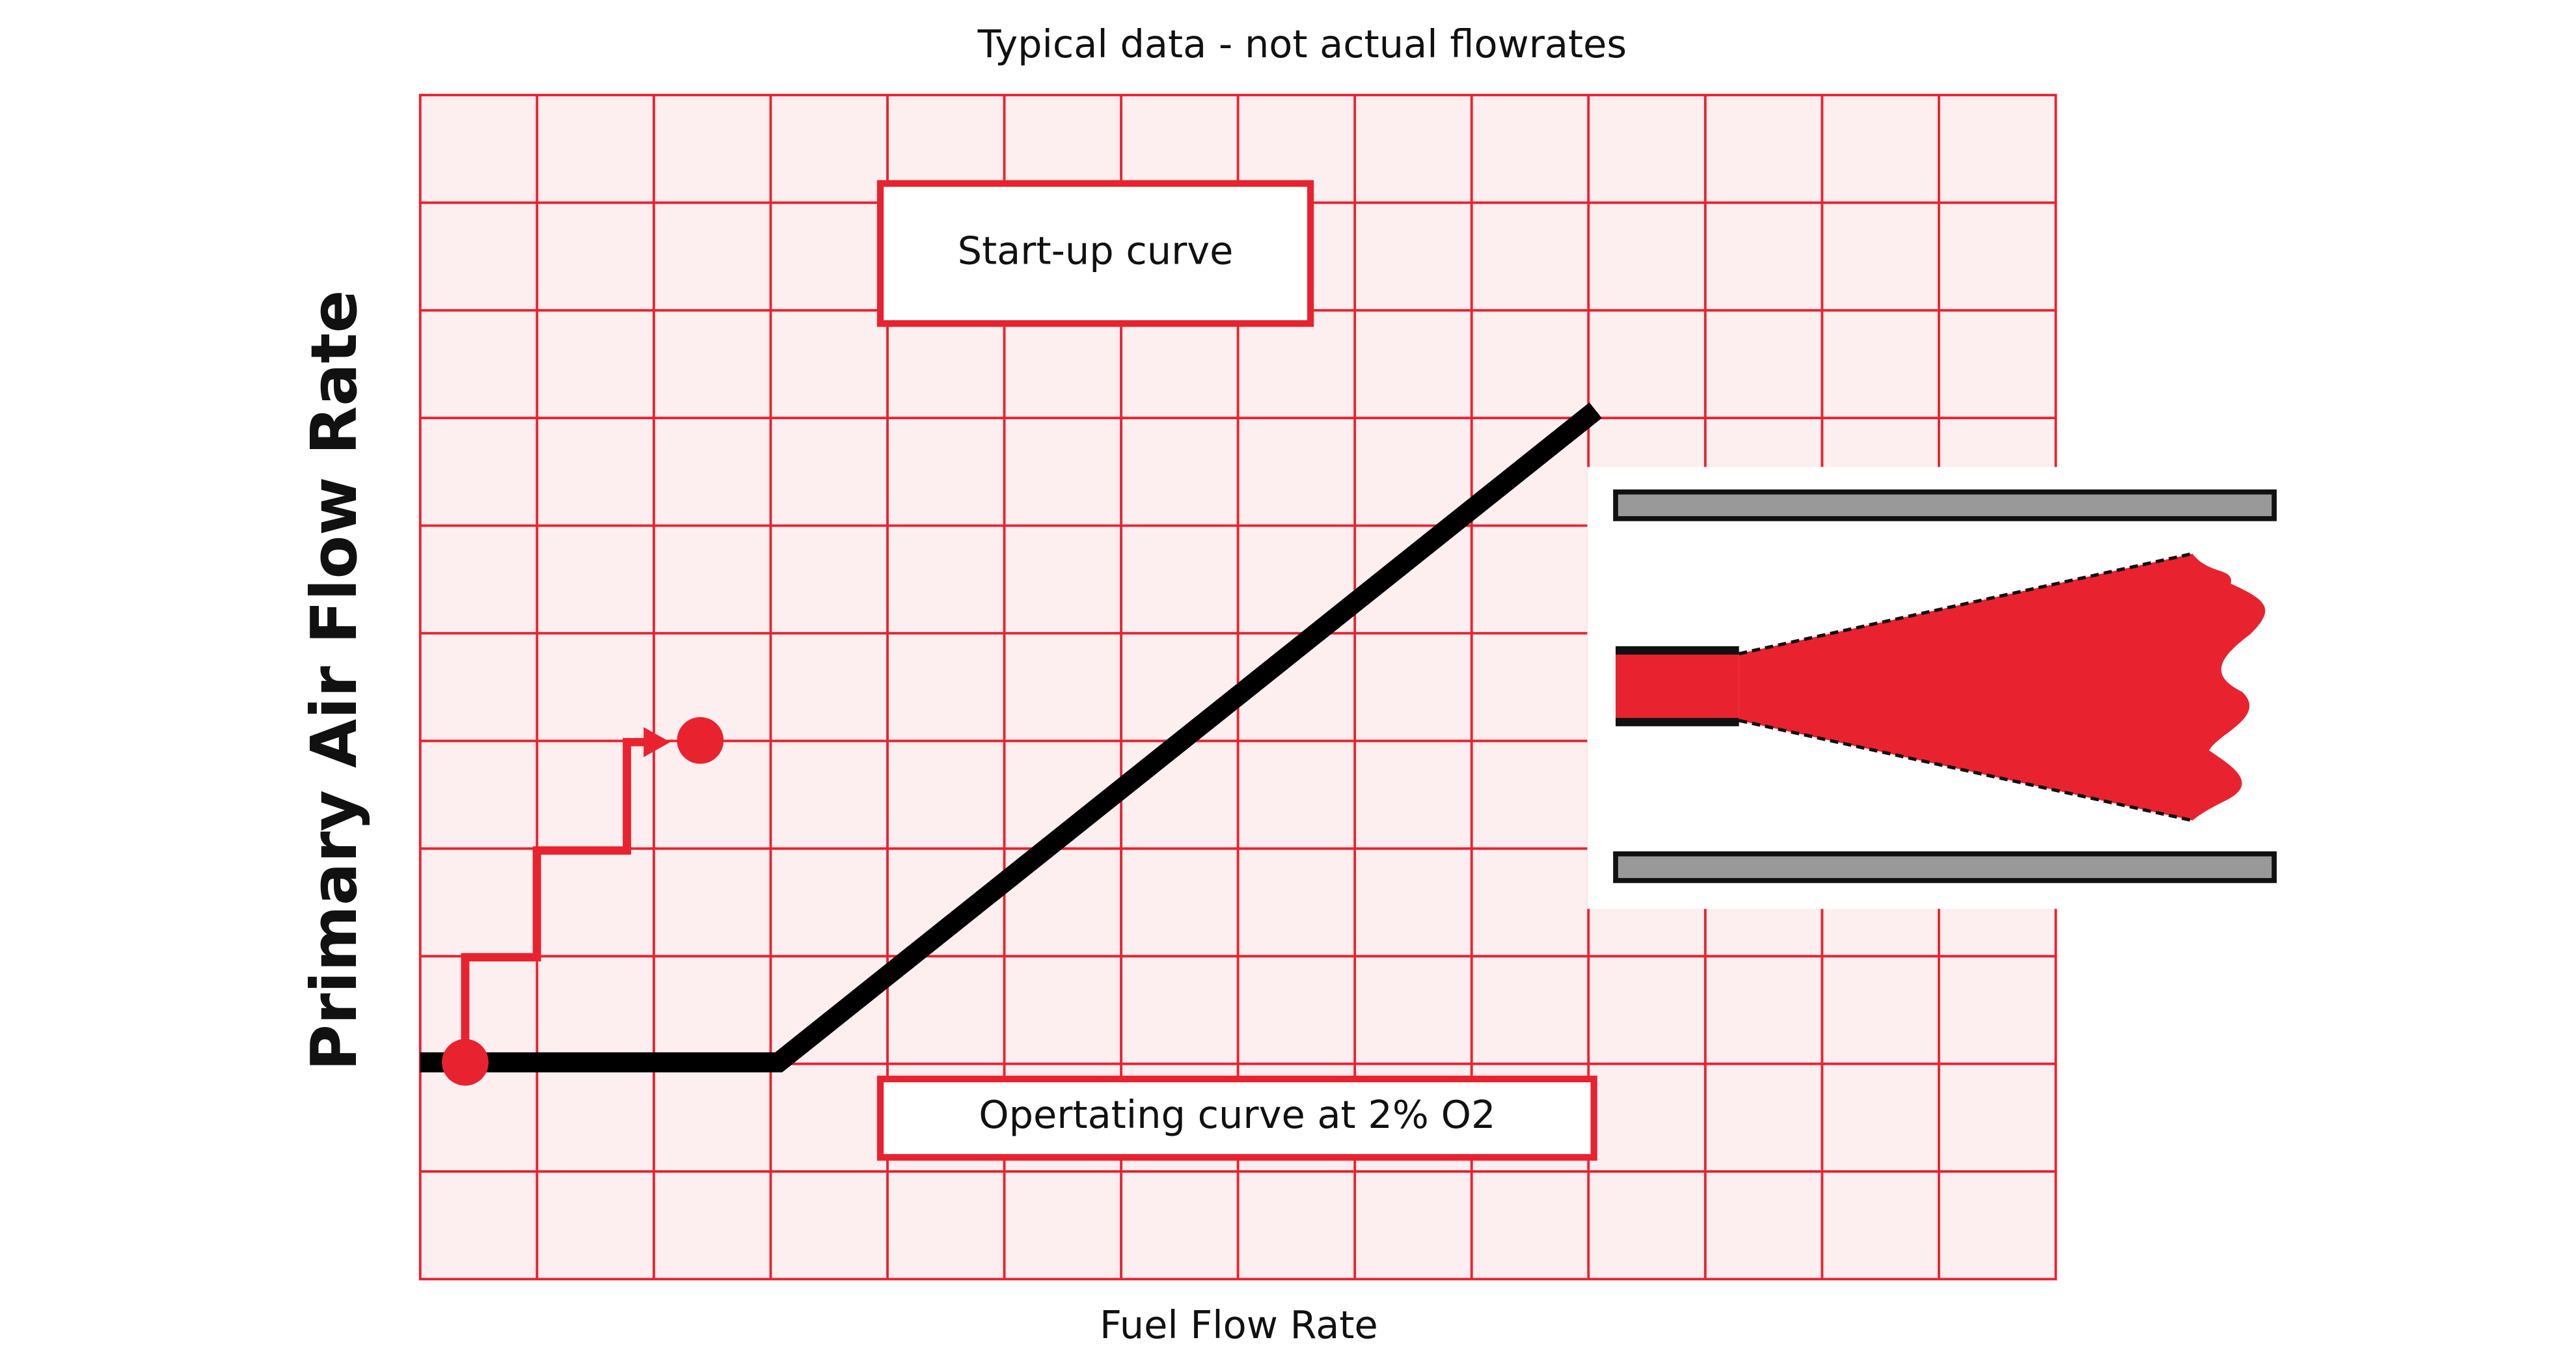  Describe the element at coordinates (1239, 1325) in the screenshot. I see `x-axis-label: Fuel Flow Rate` at that location.